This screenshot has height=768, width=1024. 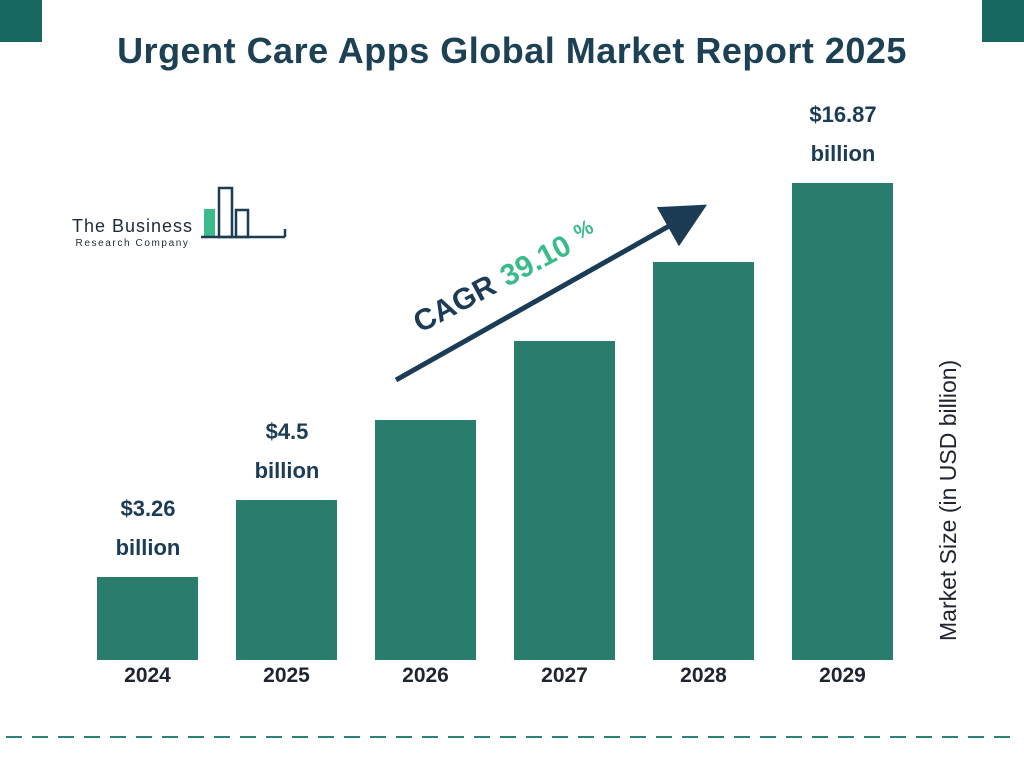 What do you see at coordinates (1003, 21) in the screenshot?
I see `corner-square-top-right` at bounding box center [1003, 21].